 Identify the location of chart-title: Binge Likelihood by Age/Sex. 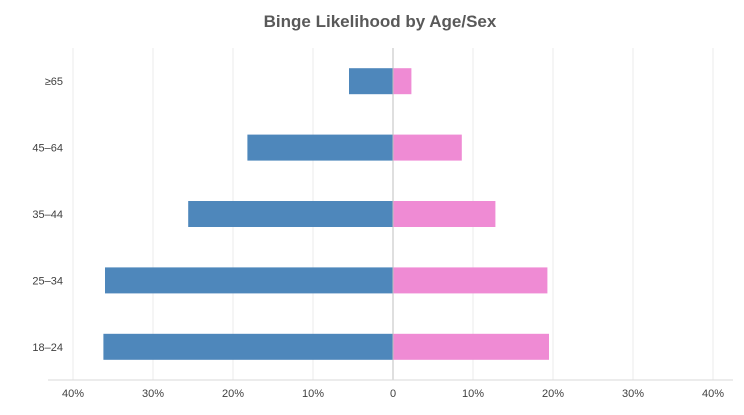
(380, 21).